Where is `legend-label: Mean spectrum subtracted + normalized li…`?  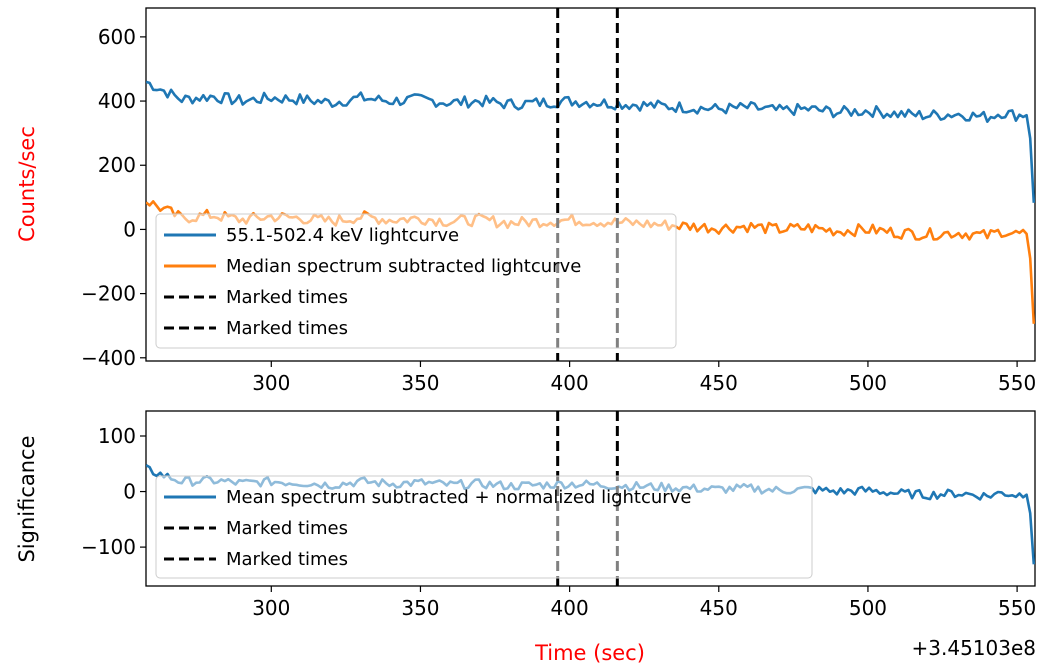
legend-label: Mean spectrum subtracted + normalized li… is located at coordinates (458, 497).